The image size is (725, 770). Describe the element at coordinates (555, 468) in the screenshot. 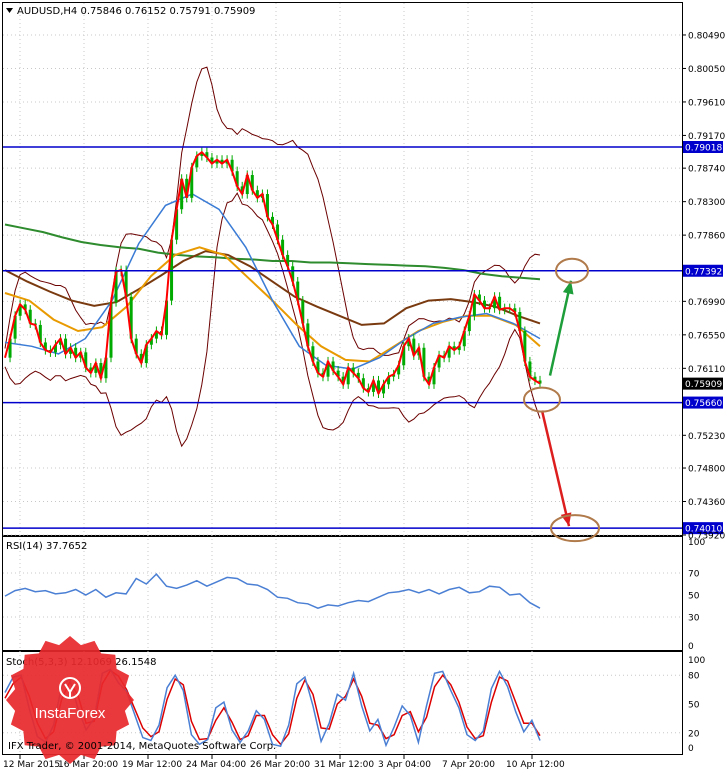

I see `arrow-down-shaft` at that location.